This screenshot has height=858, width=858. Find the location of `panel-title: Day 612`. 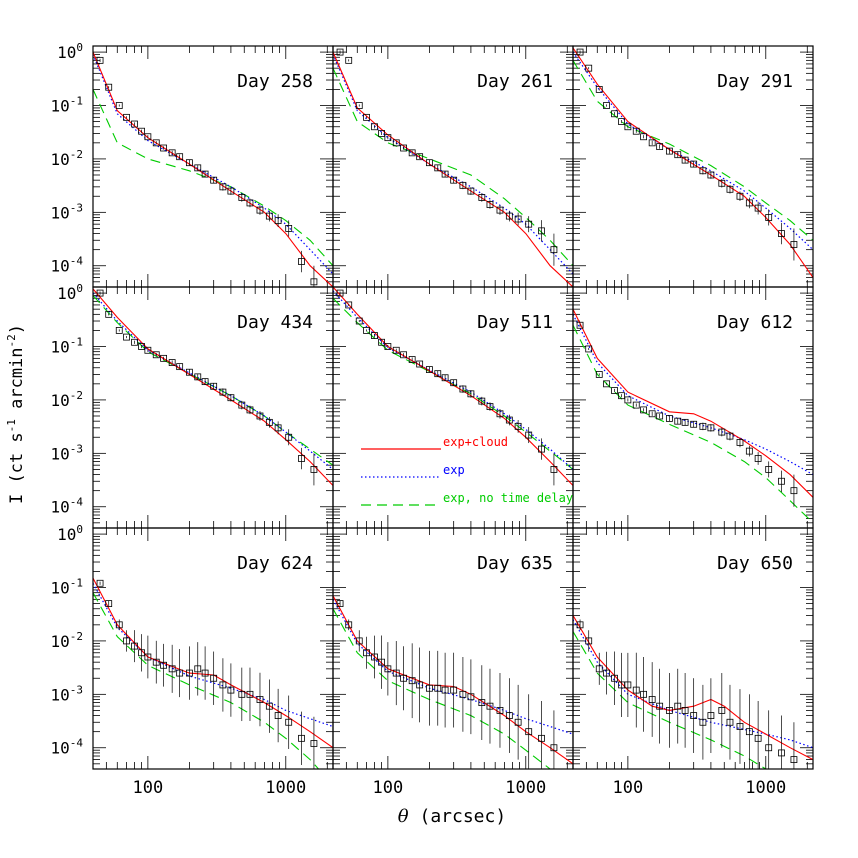

panel-title: Day 612 is located at coordinates (755, 322).